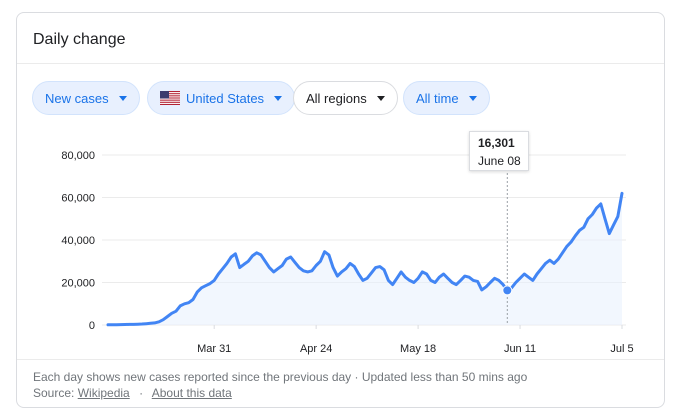  Describe the element at coordinates (316, 349) in the screenshot. I see `x-tick-label: Apr 24` at that location.